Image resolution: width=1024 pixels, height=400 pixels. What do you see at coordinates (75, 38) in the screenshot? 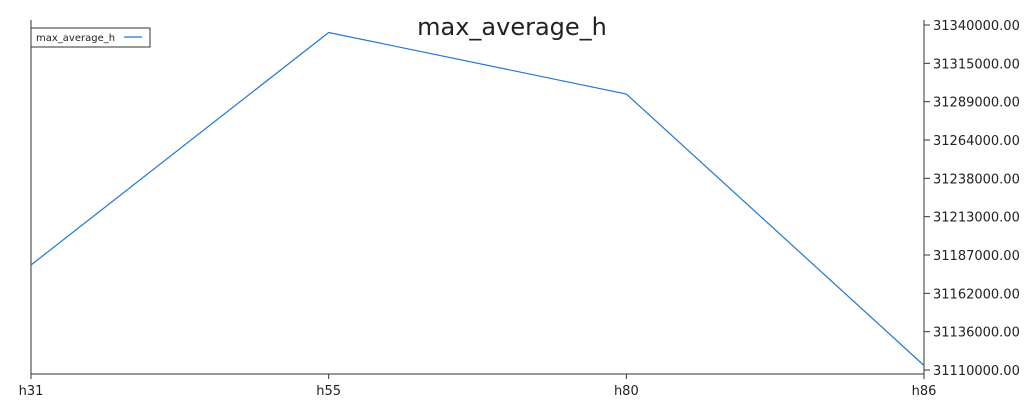
I see `legend-label: max_average_h` at bounding box center [75, 38].